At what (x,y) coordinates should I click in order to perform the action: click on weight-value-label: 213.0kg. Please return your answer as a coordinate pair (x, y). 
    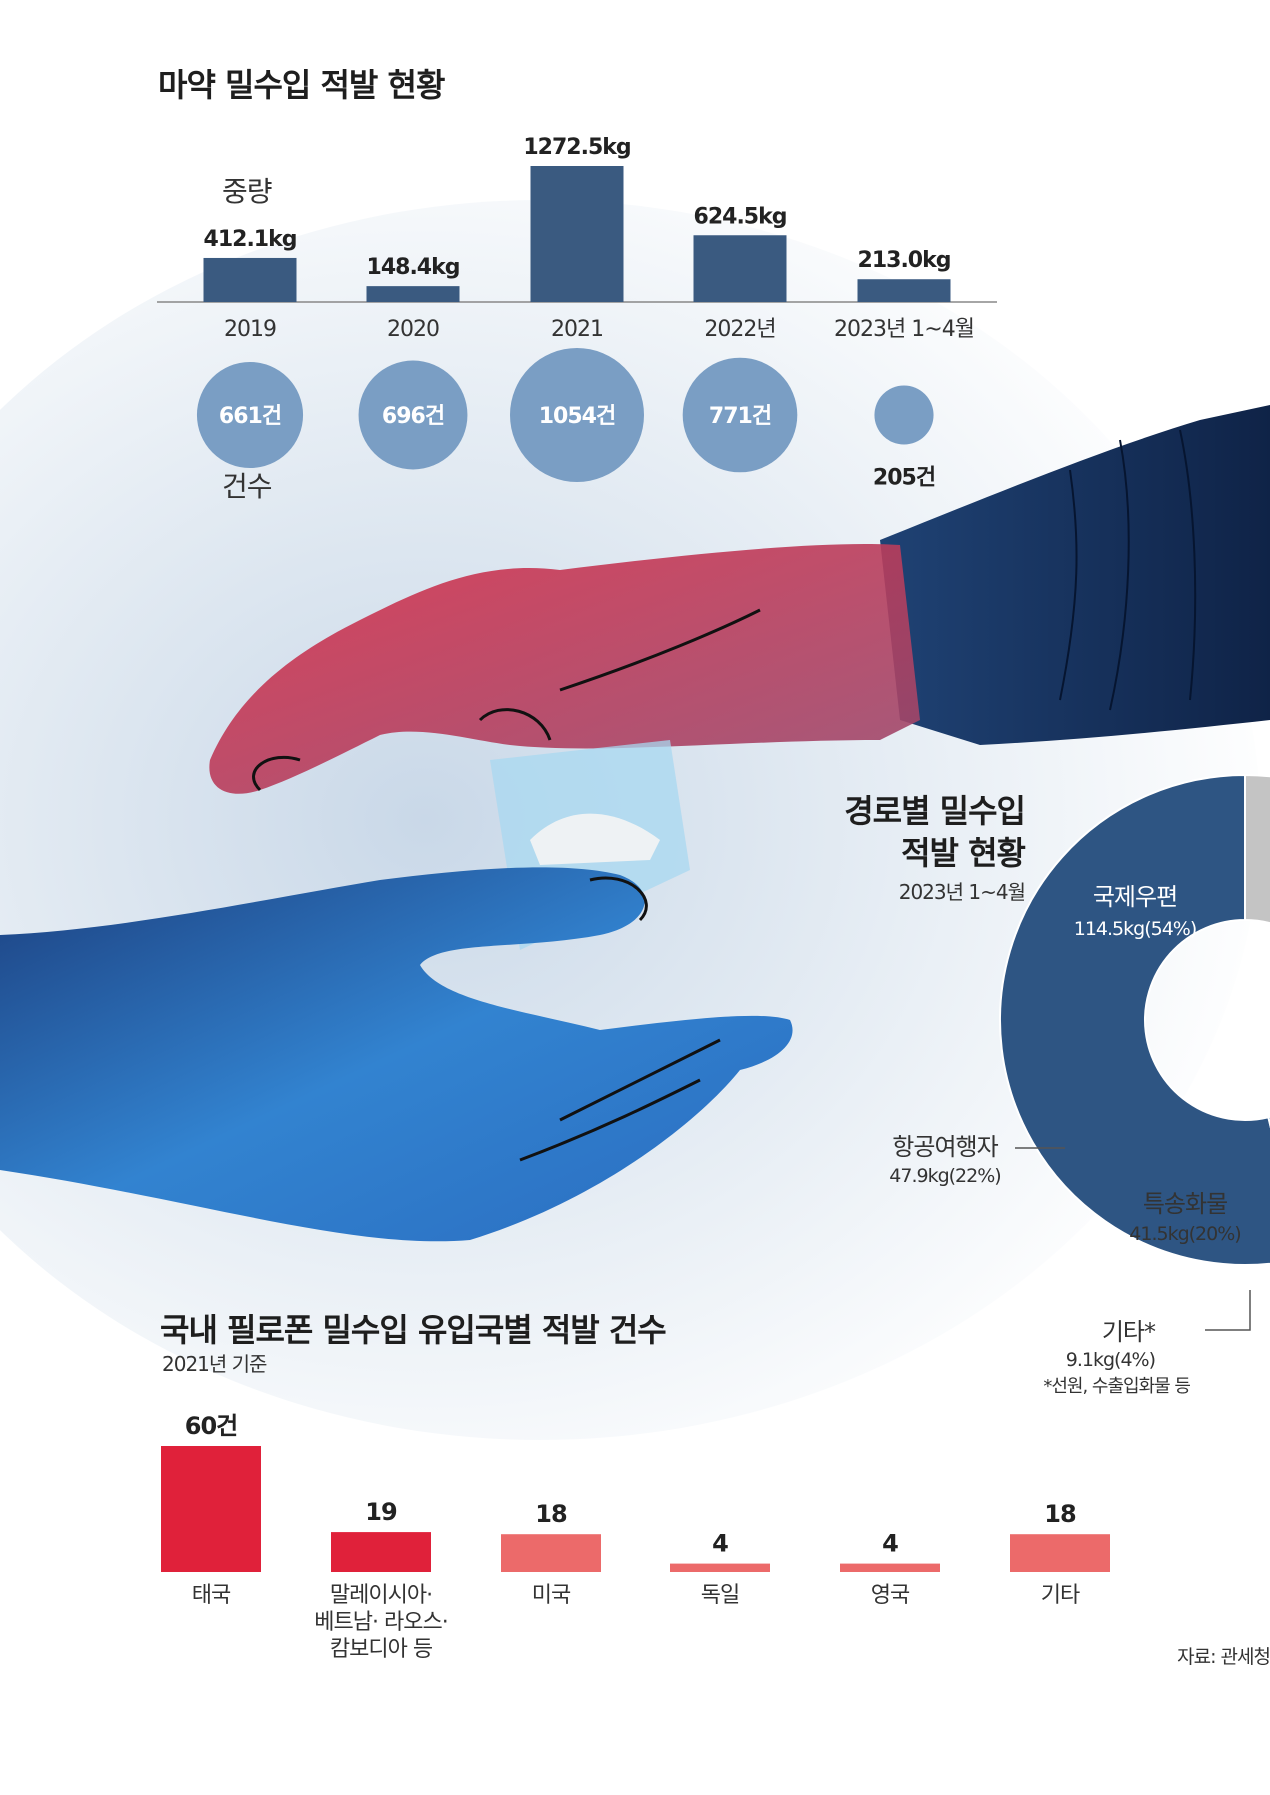
    Looking at the image, I should click on (904, 260).